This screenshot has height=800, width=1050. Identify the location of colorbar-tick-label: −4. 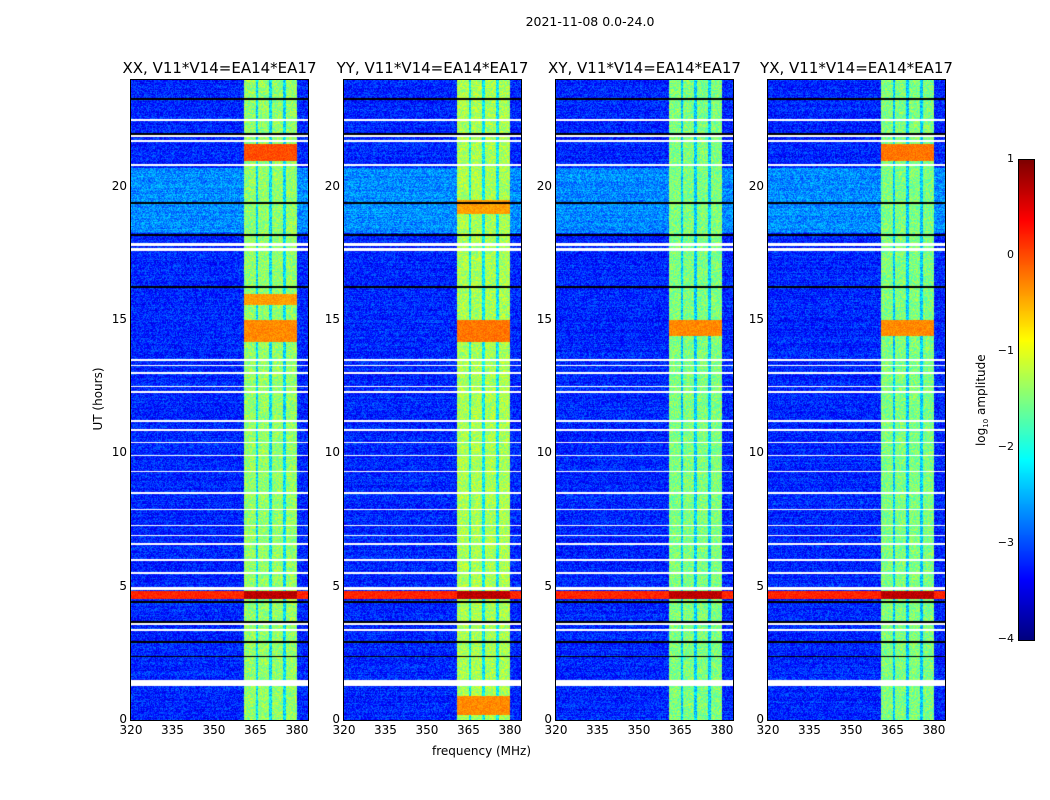
(1005, 638).